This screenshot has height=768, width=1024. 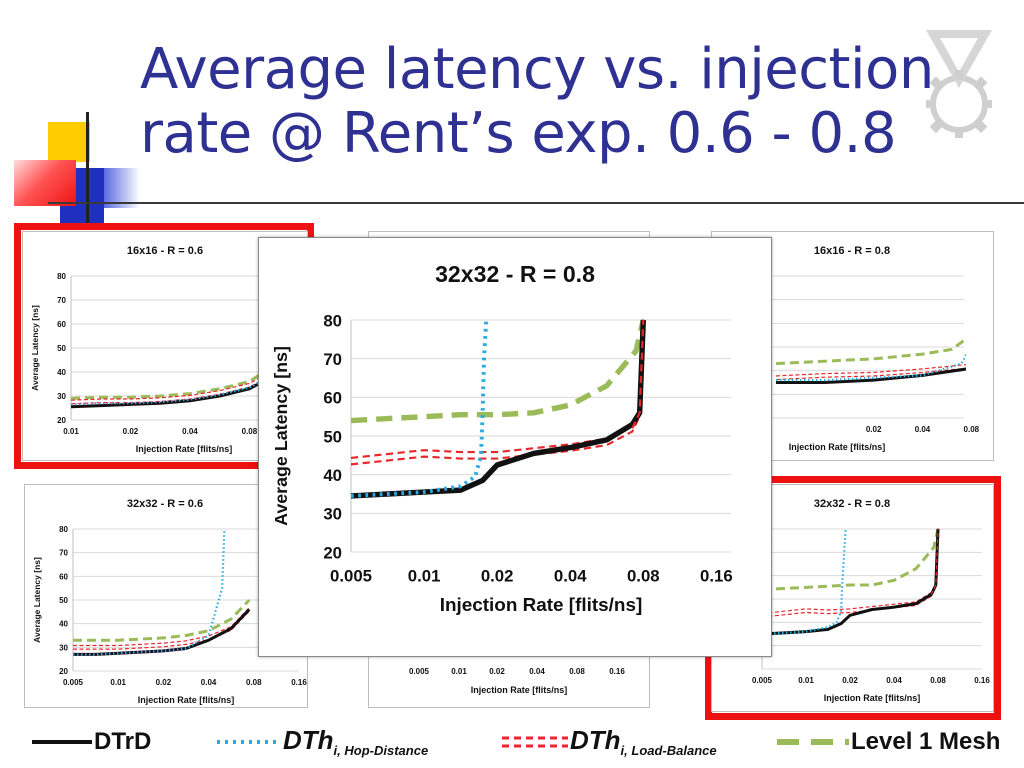 I want to click on slide-title-line-2: rate @ Rent’s exp. 0.6 - 0.8, so click(x=518, y=133).